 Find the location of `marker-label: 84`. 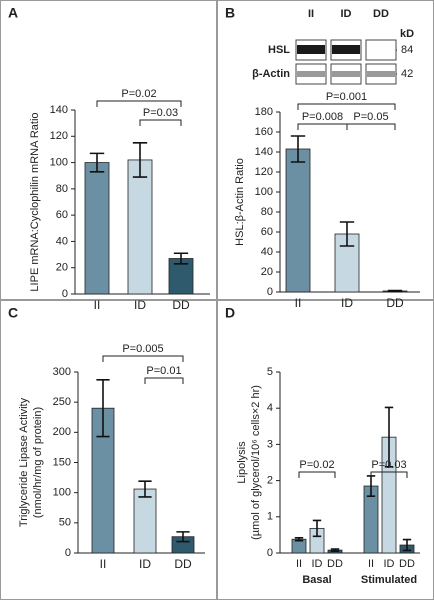

marker-label: 84 is located at coordinates (407, 50).